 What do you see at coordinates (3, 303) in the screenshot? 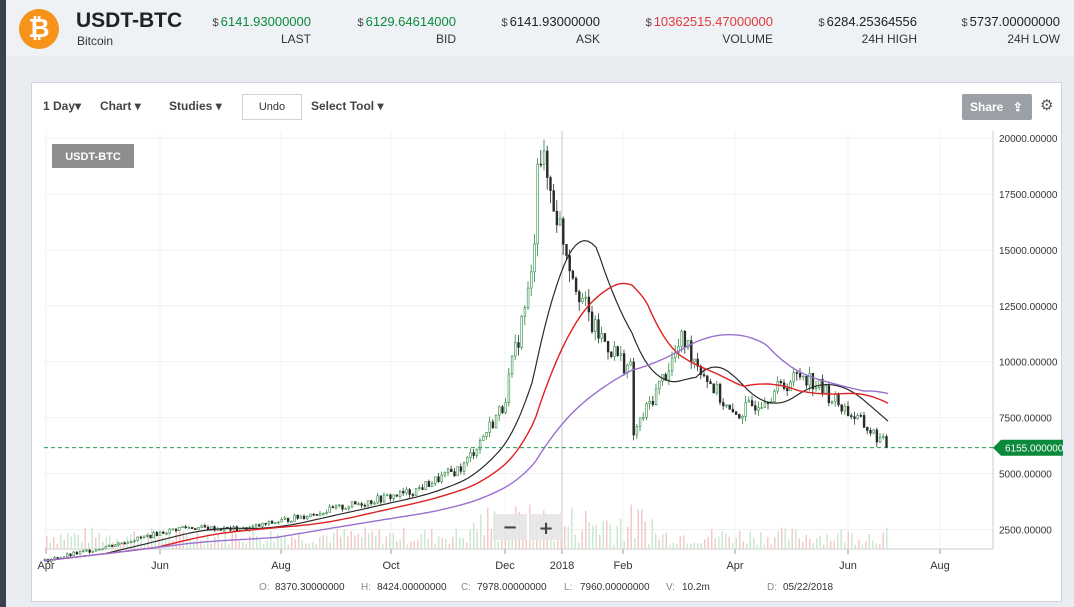
I see `left-sidebar-strip` at bounding box center [3, 303].